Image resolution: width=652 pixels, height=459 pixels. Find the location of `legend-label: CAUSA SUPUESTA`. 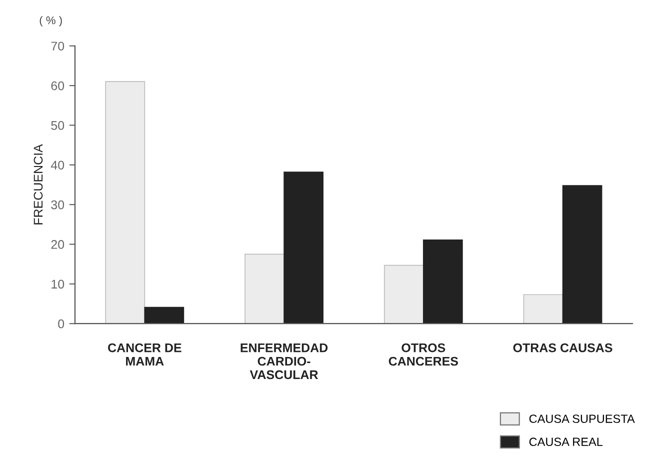

legend-label: CAUSA SUPUESTA is located at coordinates (582, 418).